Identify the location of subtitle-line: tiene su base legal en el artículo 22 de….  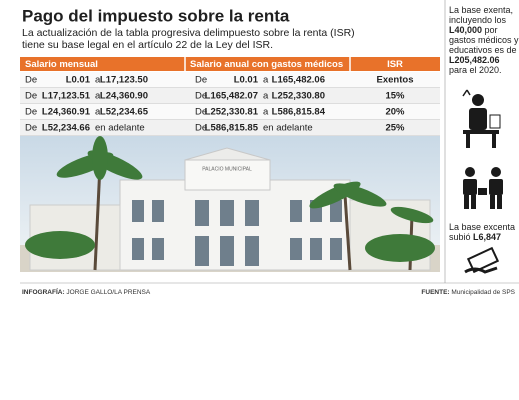
(147, 45).